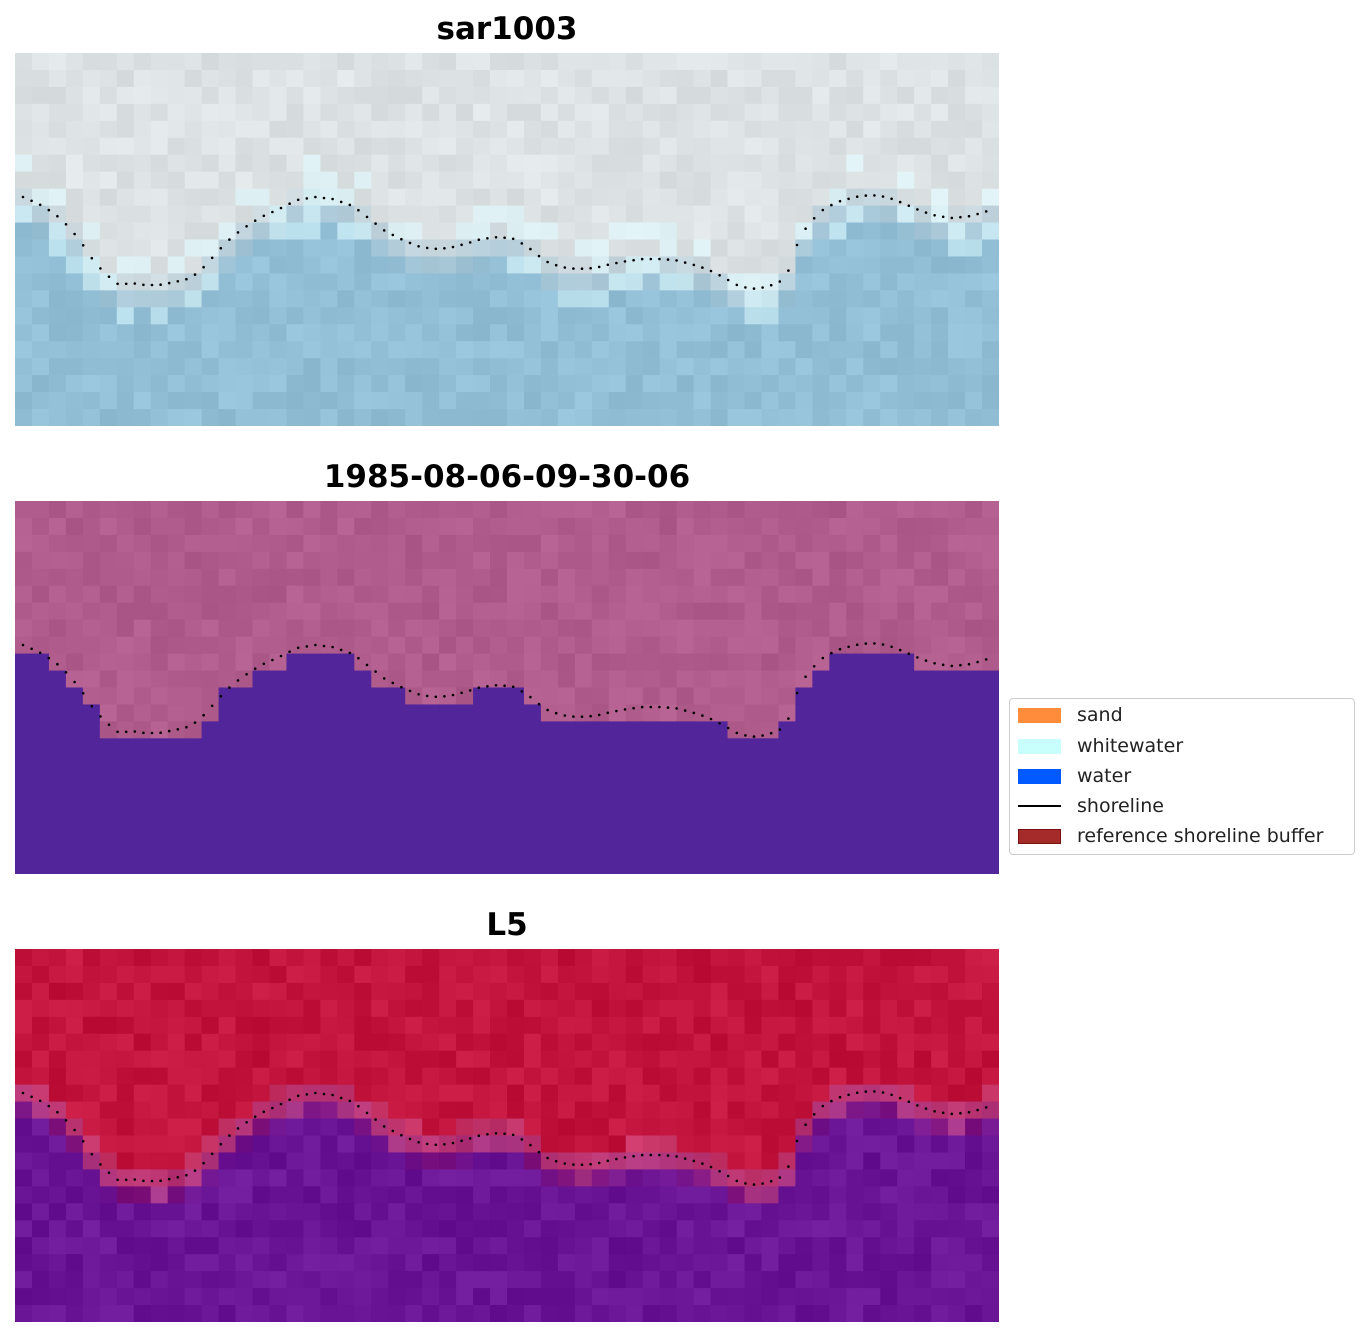 The width and height of the screenshot is (1370, 1337). I want to click on water-swatch-icon, so click(1039, 776).